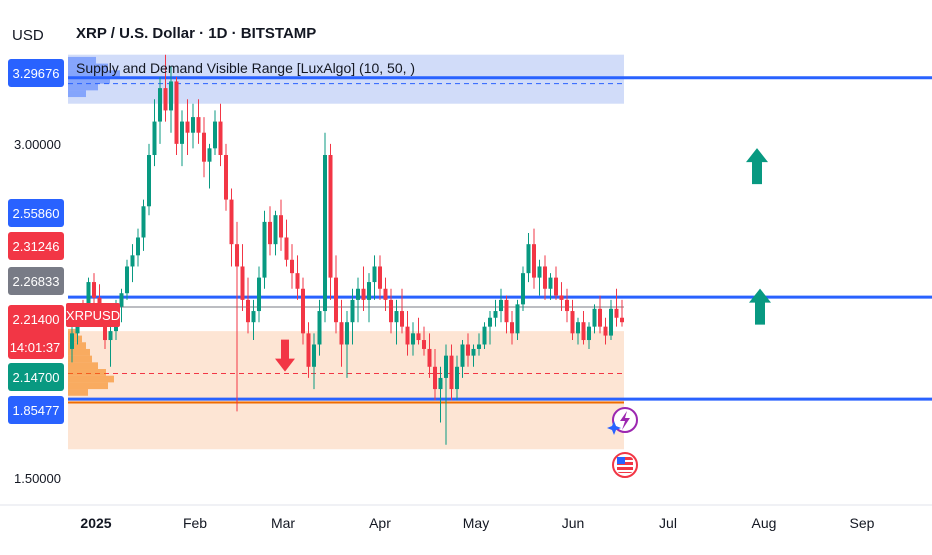  Describe the element at coordinates (622, 421) in the screenshot. I see `lightning-event-icon` at that location.